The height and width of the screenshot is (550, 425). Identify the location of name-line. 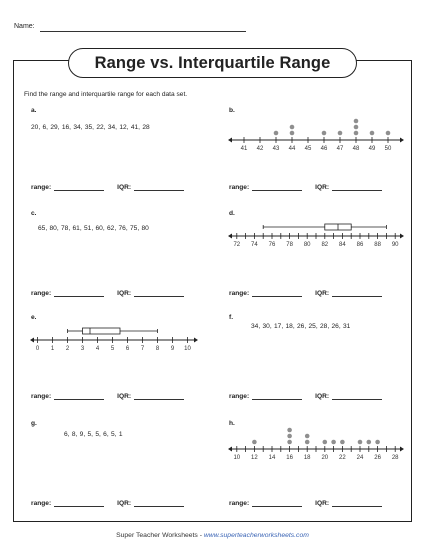
(143, 31).